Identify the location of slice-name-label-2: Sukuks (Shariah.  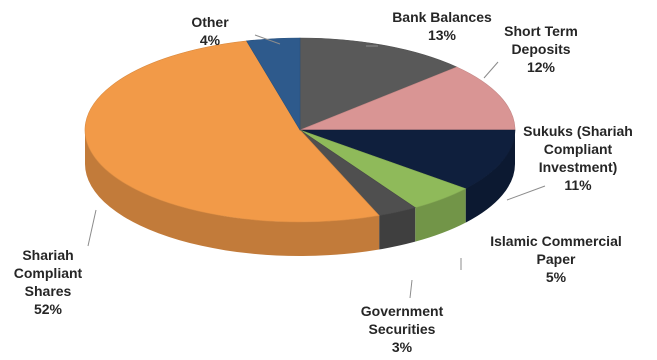
(578, 131).